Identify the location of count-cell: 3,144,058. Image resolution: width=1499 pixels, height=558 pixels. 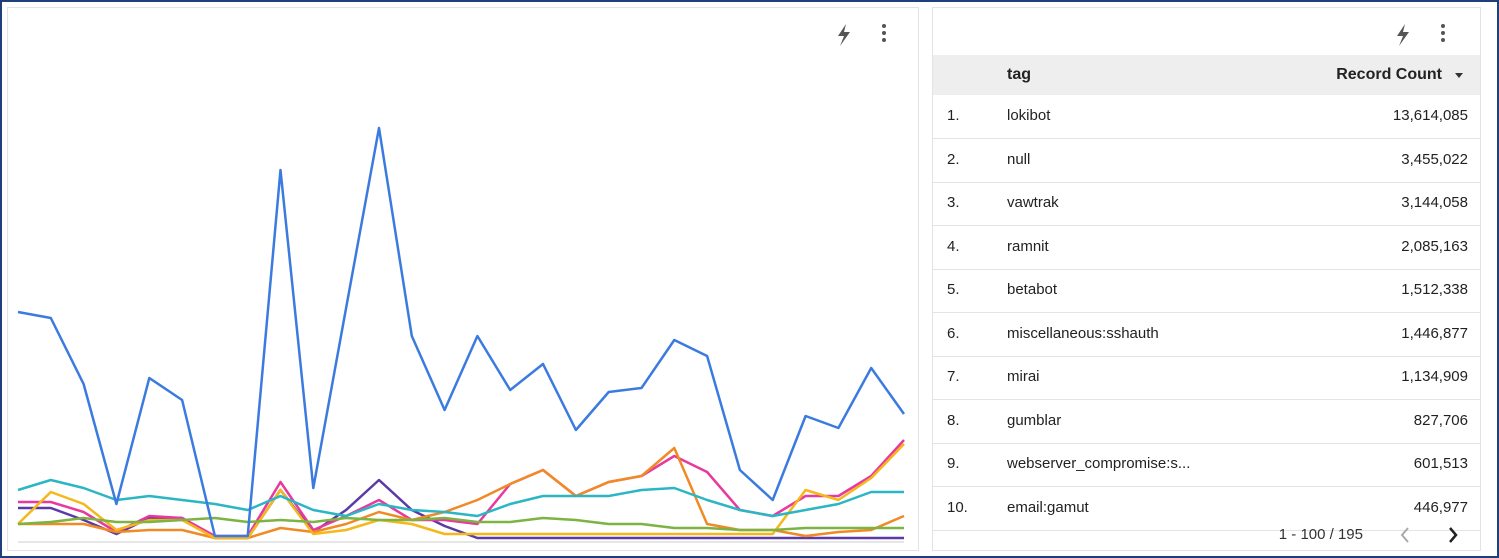
(1434, 202).